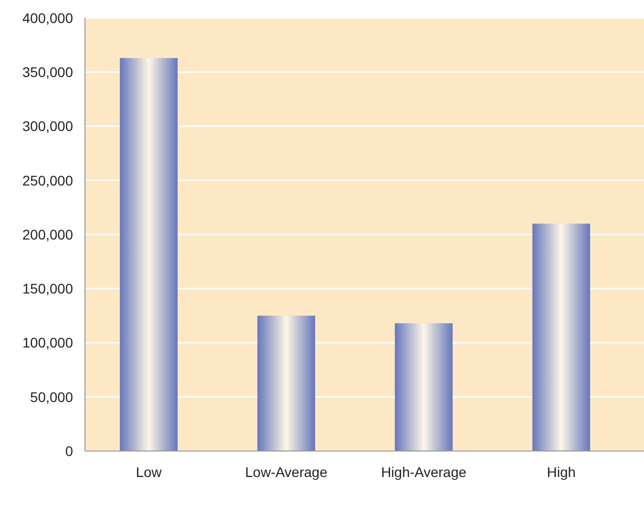  What do you see at coordinates (424, 472) in the screenshot?
I see `x-tick-label: High-Average` at bounding box center [424, 472].